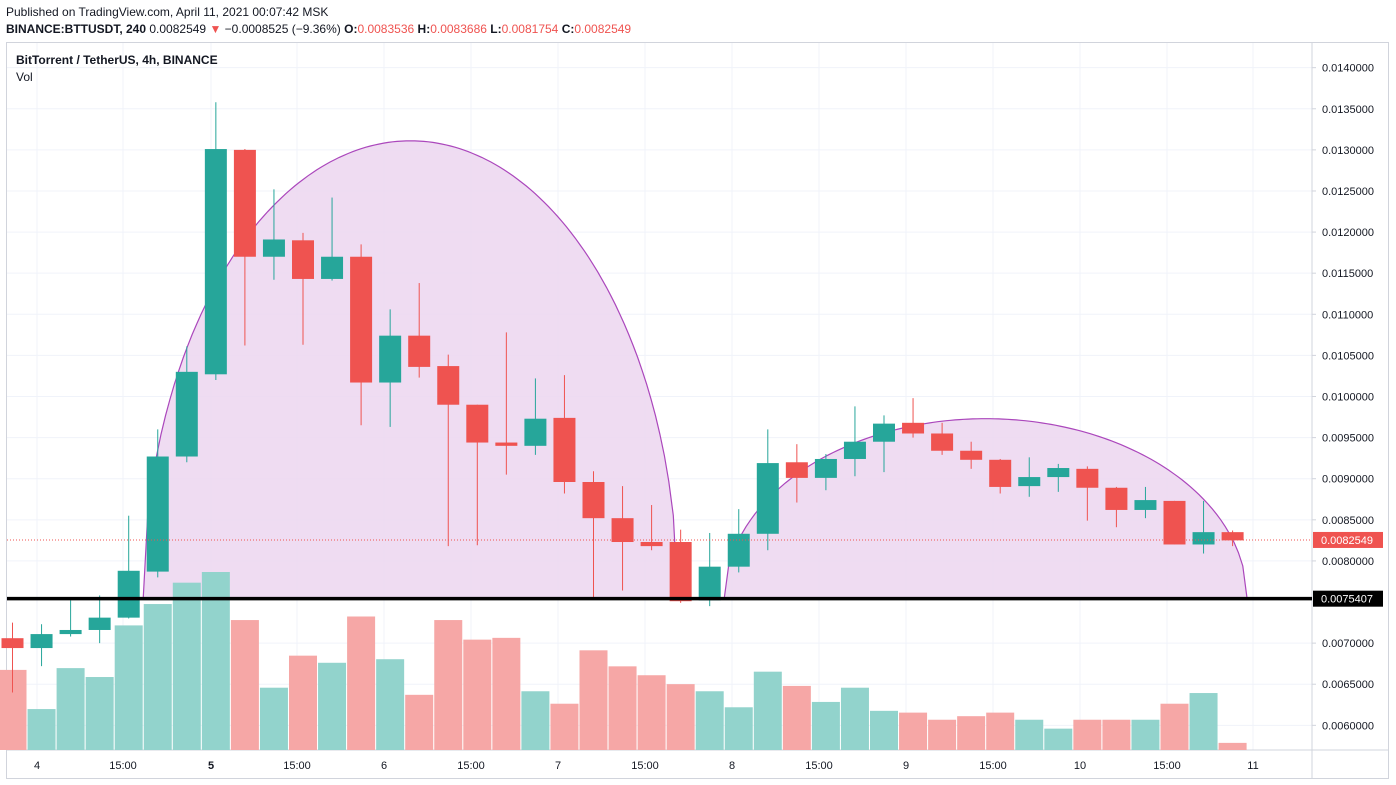 This screenshot has width=1396, height=785. What do you see at coordinates (282, 29) in the screenshot?
I see `price-change: −0.0008525 (−9.36%)` at bounding box center [282, 29].